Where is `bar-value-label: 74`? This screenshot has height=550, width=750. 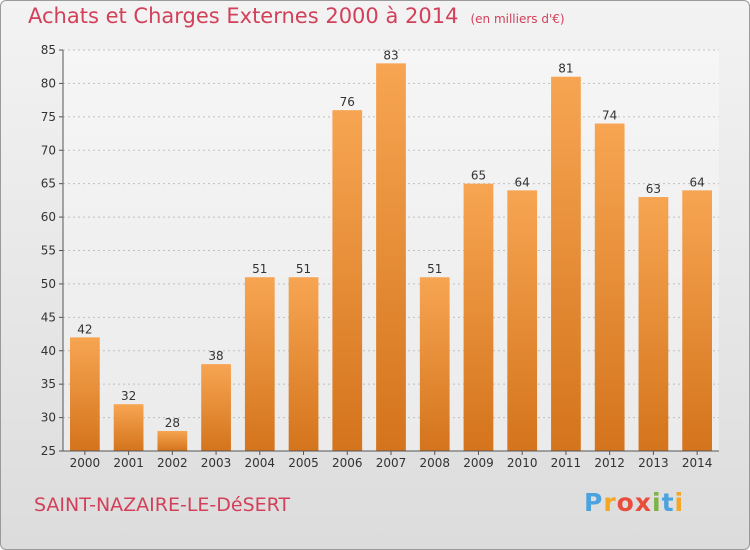 bar-value-label: 74 is located at coordinates (609, 116).